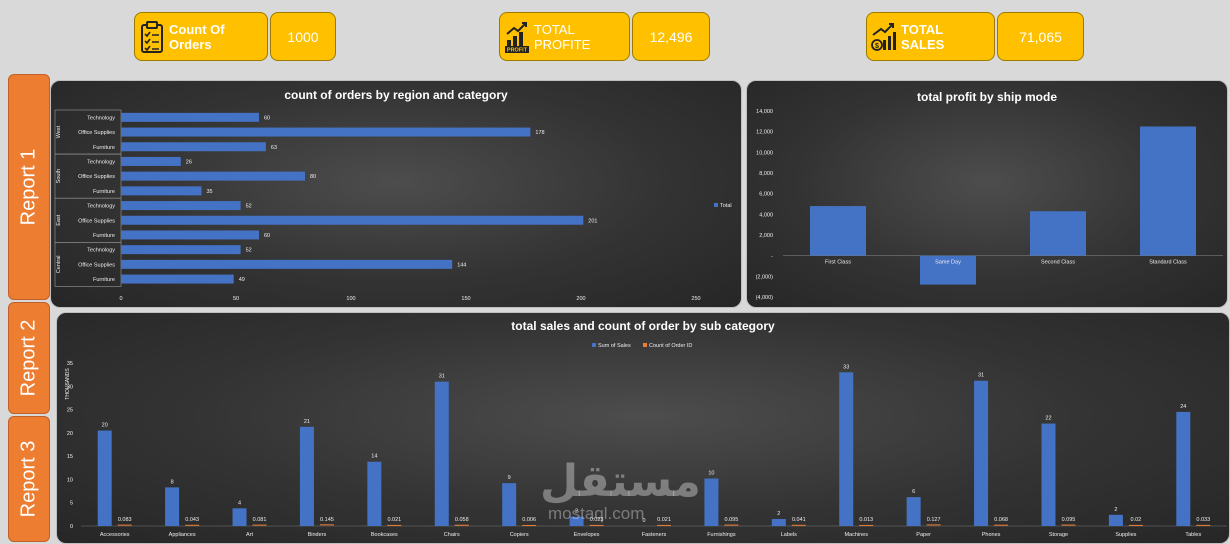  I want to click on category-label: Supplies, so click(1125, 535).